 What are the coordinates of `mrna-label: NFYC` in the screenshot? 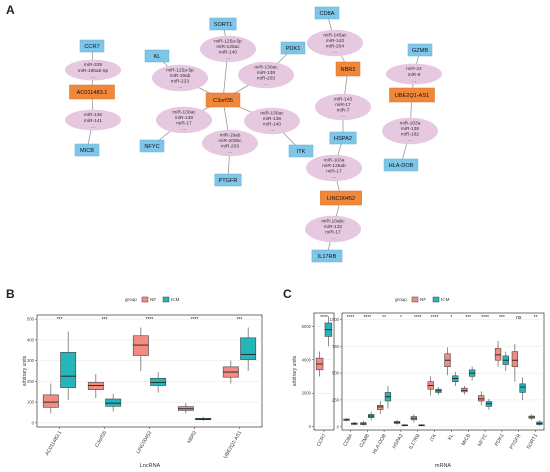 It's located at (151, 147).